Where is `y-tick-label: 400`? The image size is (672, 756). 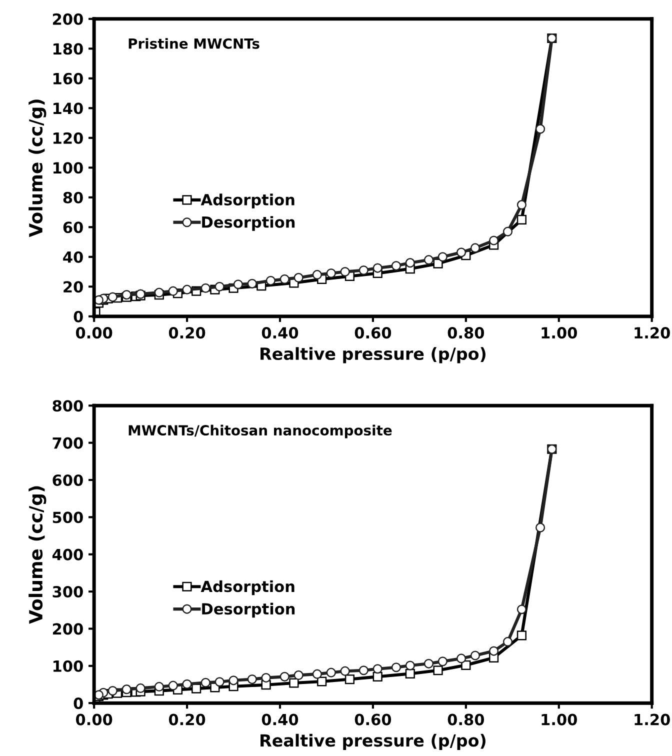 y-tick-label: 400 is located at coordinates (67, 554).